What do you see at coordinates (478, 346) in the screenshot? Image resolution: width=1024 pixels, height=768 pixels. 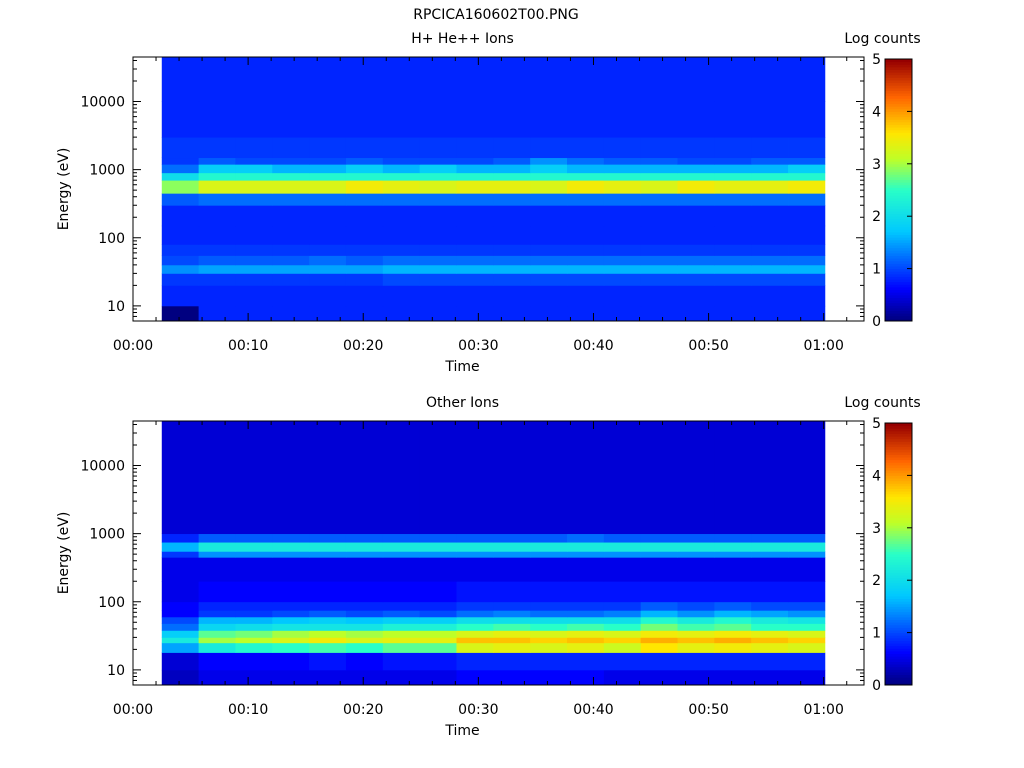 I see `x-tick-label: 00:30` at bounding box center [478, 346].